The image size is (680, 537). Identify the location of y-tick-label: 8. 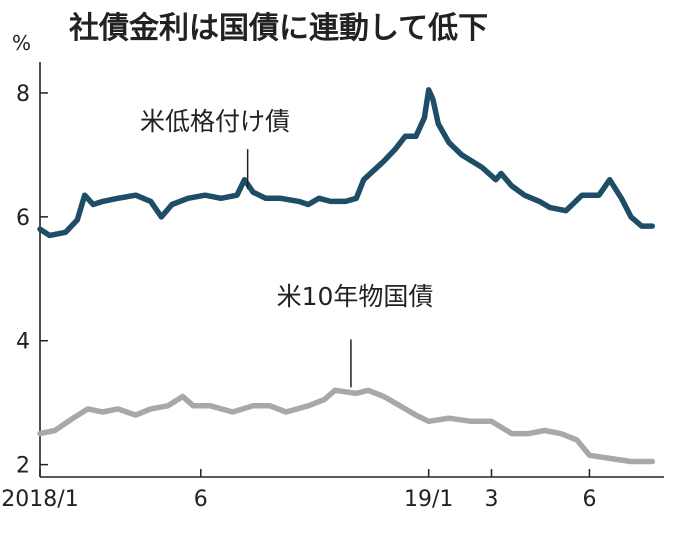
(23, 94).